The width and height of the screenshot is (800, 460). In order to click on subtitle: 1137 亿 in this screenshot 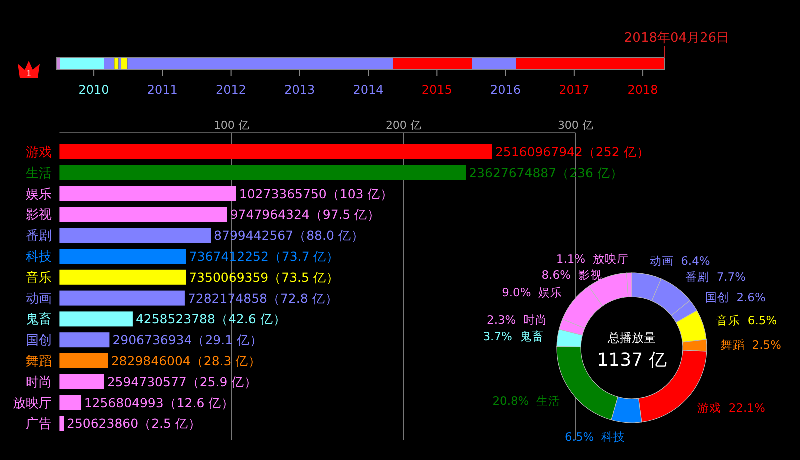, I will do `click(632, 360)`.